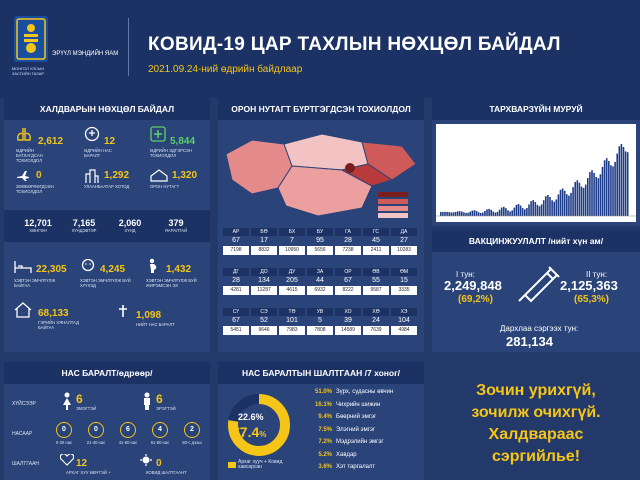 The height and width of the screenshot is (480, 640). I want to click on slogan-box, so click(536, 421).